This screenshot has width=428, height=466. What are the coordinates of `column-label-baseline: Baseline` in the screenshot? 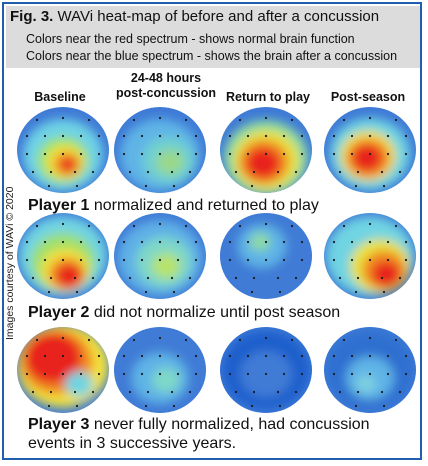 It's located at (60, 97).